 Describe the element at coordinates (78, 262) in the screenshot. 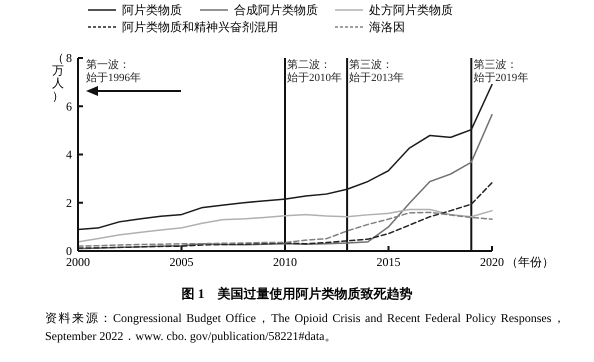

I see `x-tick-label: 2000` at that location.